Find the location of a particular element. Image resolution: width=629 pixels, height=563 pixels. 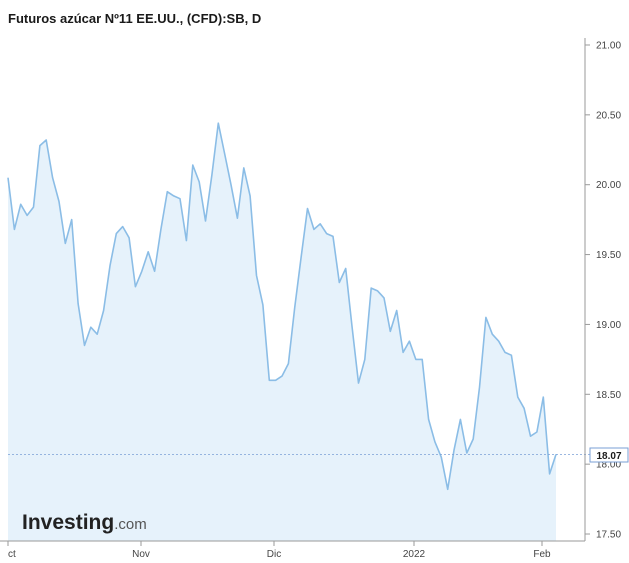

investing-logo: Investing.com is located at coordinates (84, 522).